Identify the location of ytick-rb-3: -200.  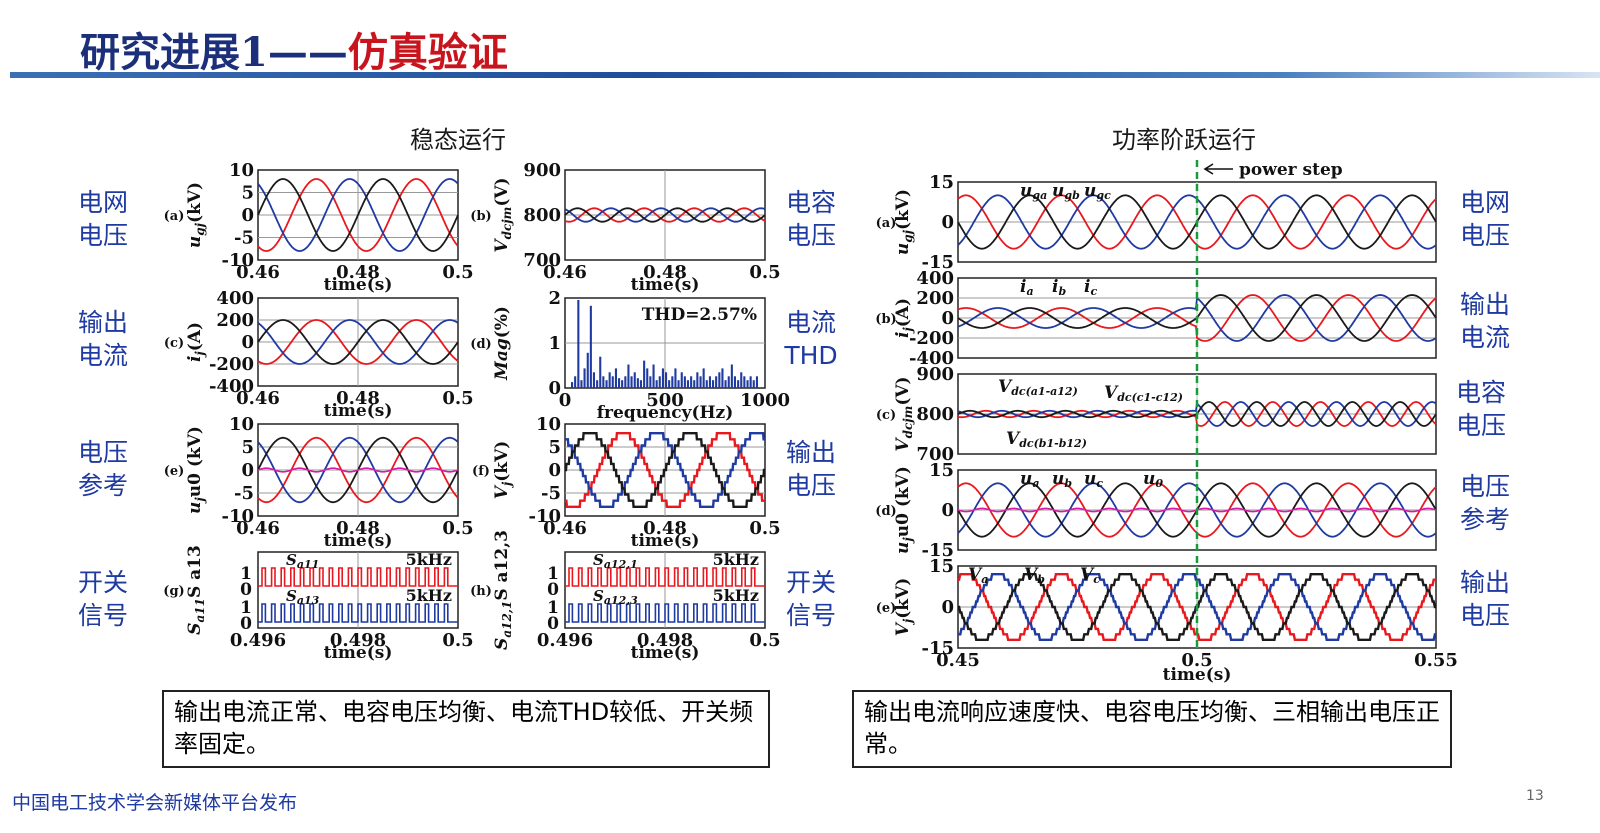
(931, 338).